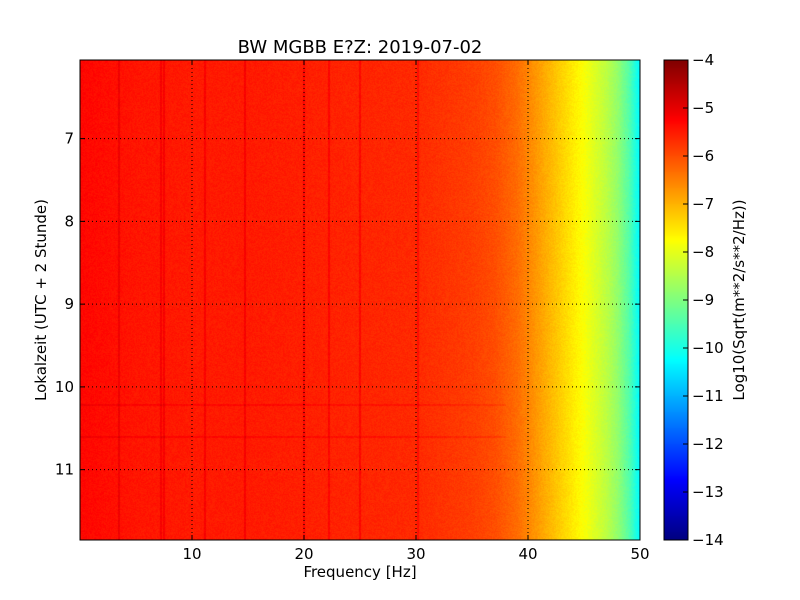 The image size is (800, 600). What do you see at coordinates (703, 108) in the screenshot?
I see `colorbar-tick-label: −5` at bounding box center [703, 108].